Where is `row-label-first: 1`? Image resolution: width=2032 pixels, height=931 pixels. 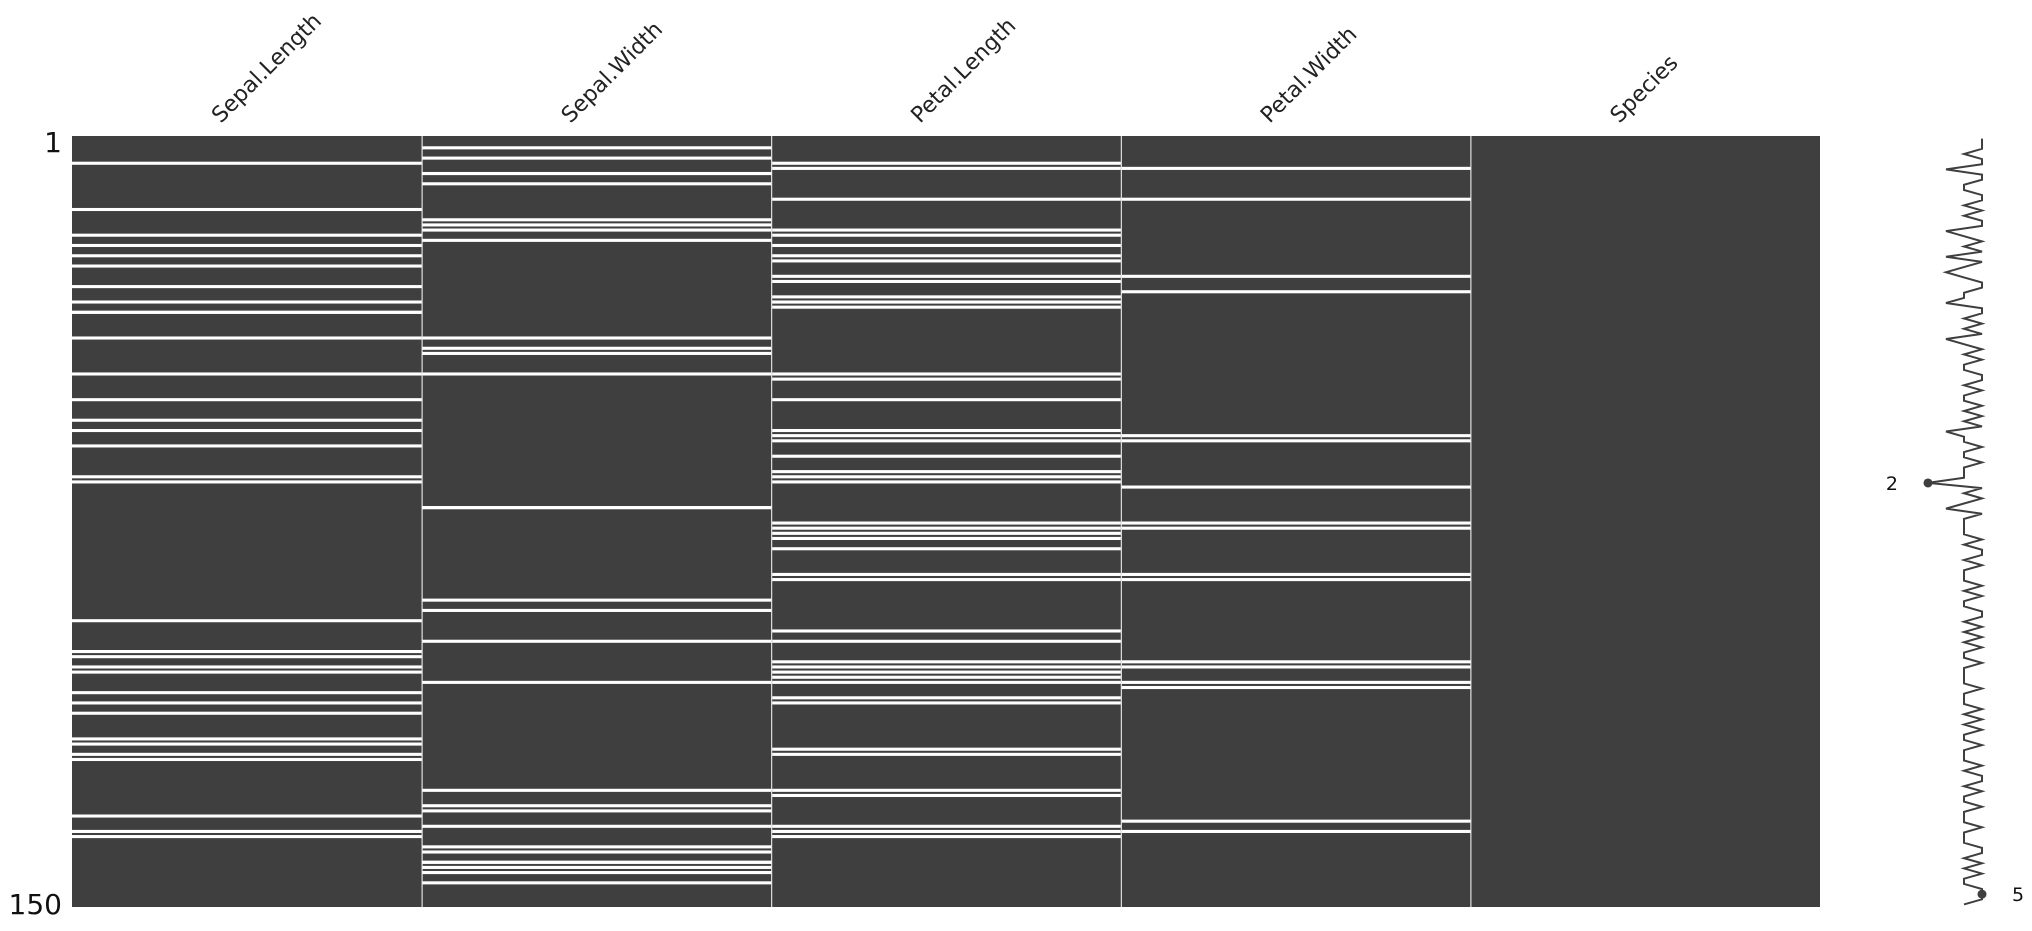 row-label-first: 1 is located at coordinates (53, 142).